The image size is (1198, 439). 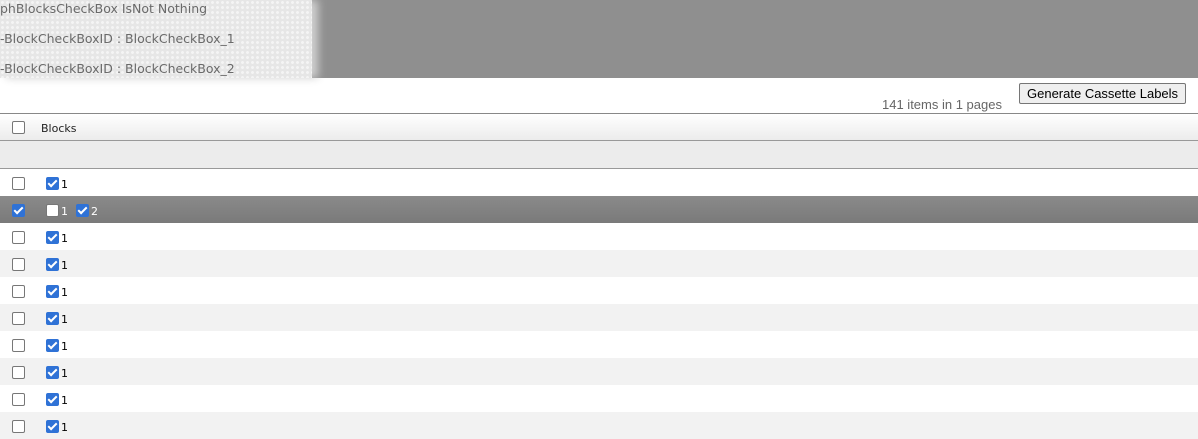 What do you see at coordinates (599, 127) in the screenshot?
I see `grid-header: Blocks` at bounding box center [599, 127].